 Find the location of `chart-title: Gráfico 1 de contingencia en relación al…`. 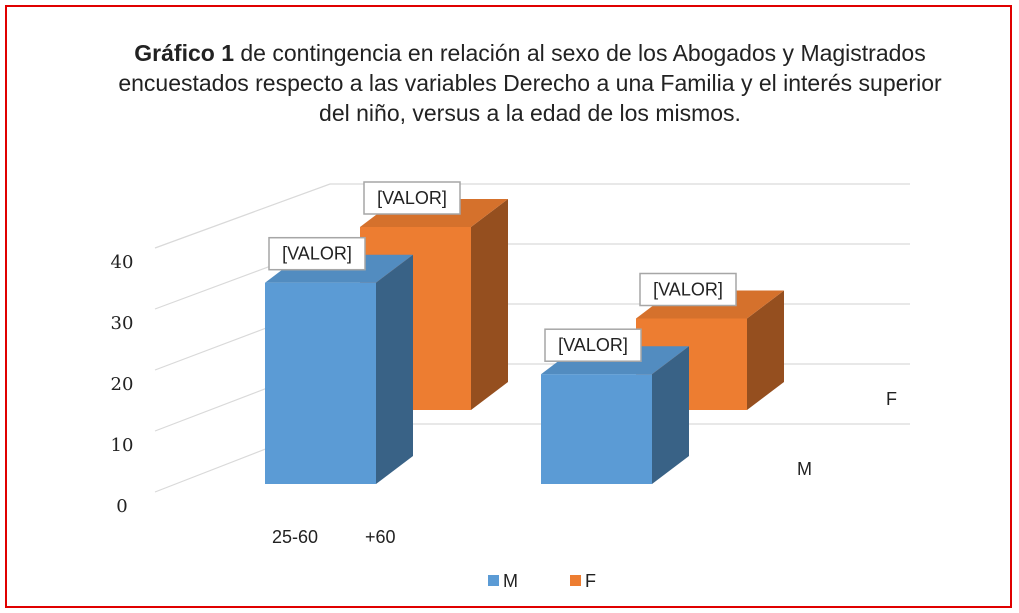

chart-title: Gráfico 1 de contingencia en relación al… is located at coordinates (530, 83).